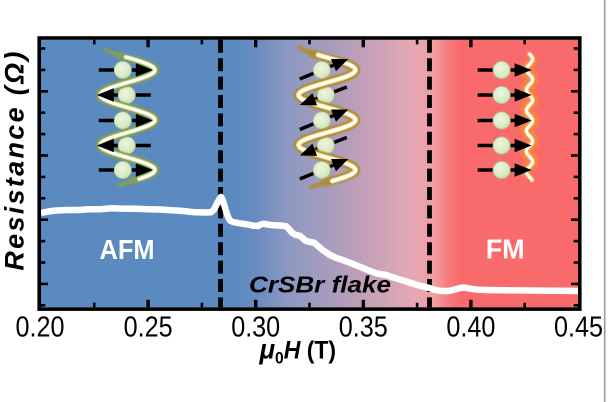  Describe the element at coordinates (15, 159) in the screenshot. I see `svg-text: Resistance (Ω)` at that location.